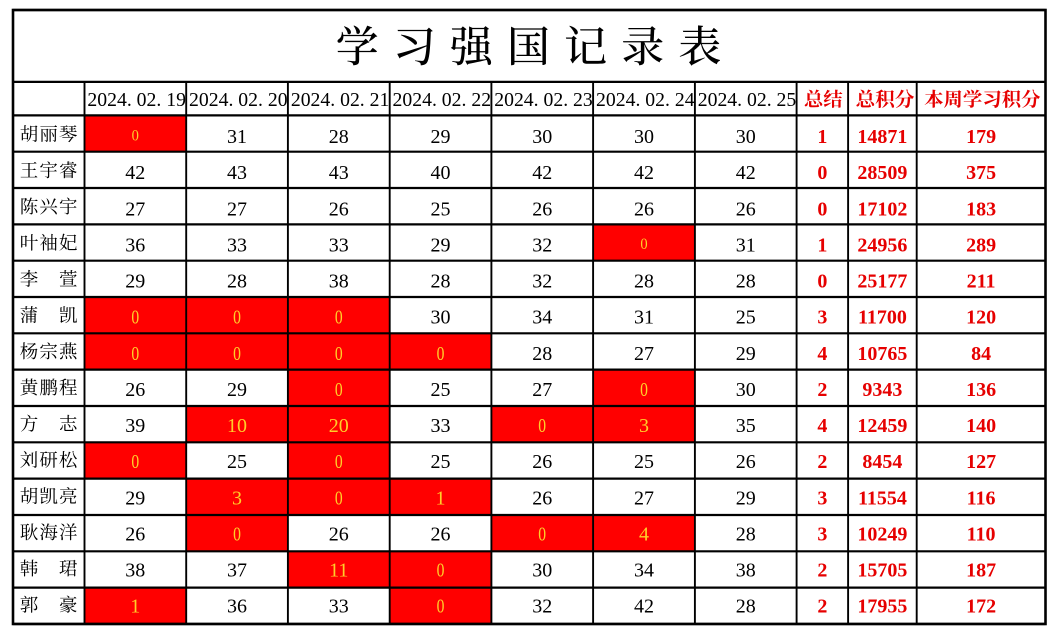 This screenshot has height=642, width=1064. Describe the element at coordinates (882, 462) in the screenshot. I see `svg-text: 8454` at that location.